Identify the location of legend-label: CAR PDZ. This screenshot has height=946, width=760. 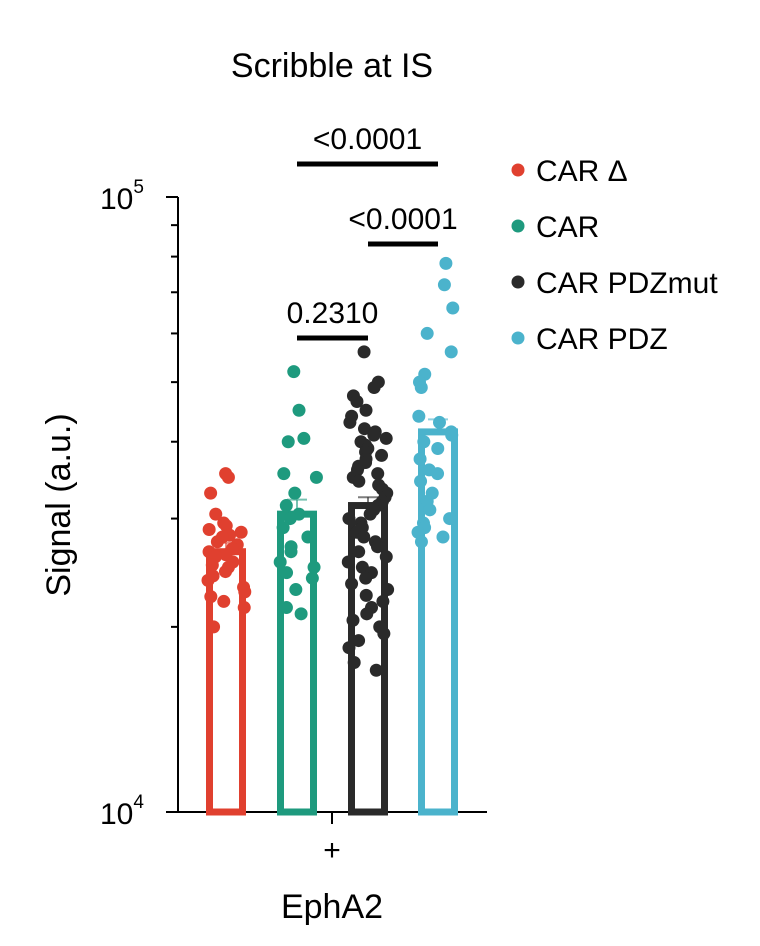
(602, 339).